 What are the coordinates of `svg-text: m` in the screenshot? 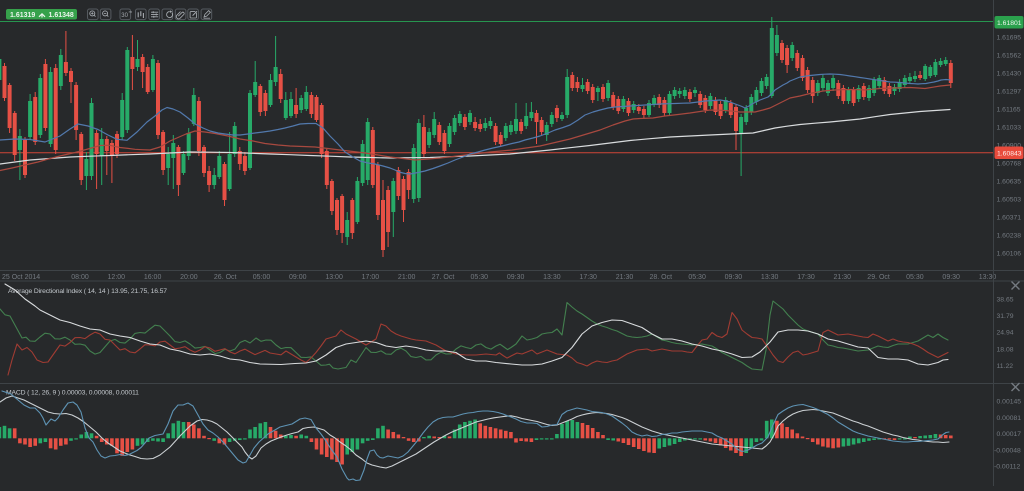 It's located at (131, 11).